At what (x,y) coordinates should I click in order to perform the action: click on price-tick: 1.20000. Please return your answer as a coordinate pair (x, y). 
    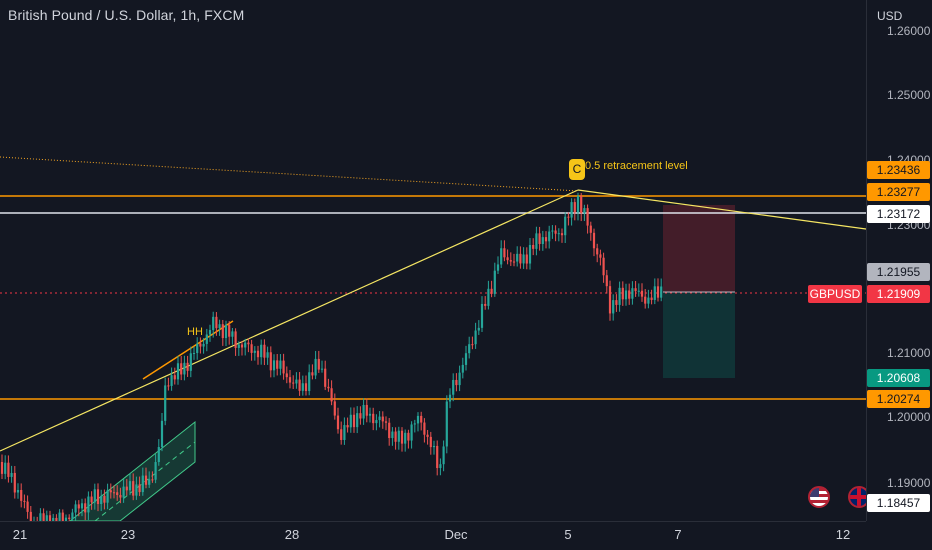
    Looking at the image, I should click on (909, 417).